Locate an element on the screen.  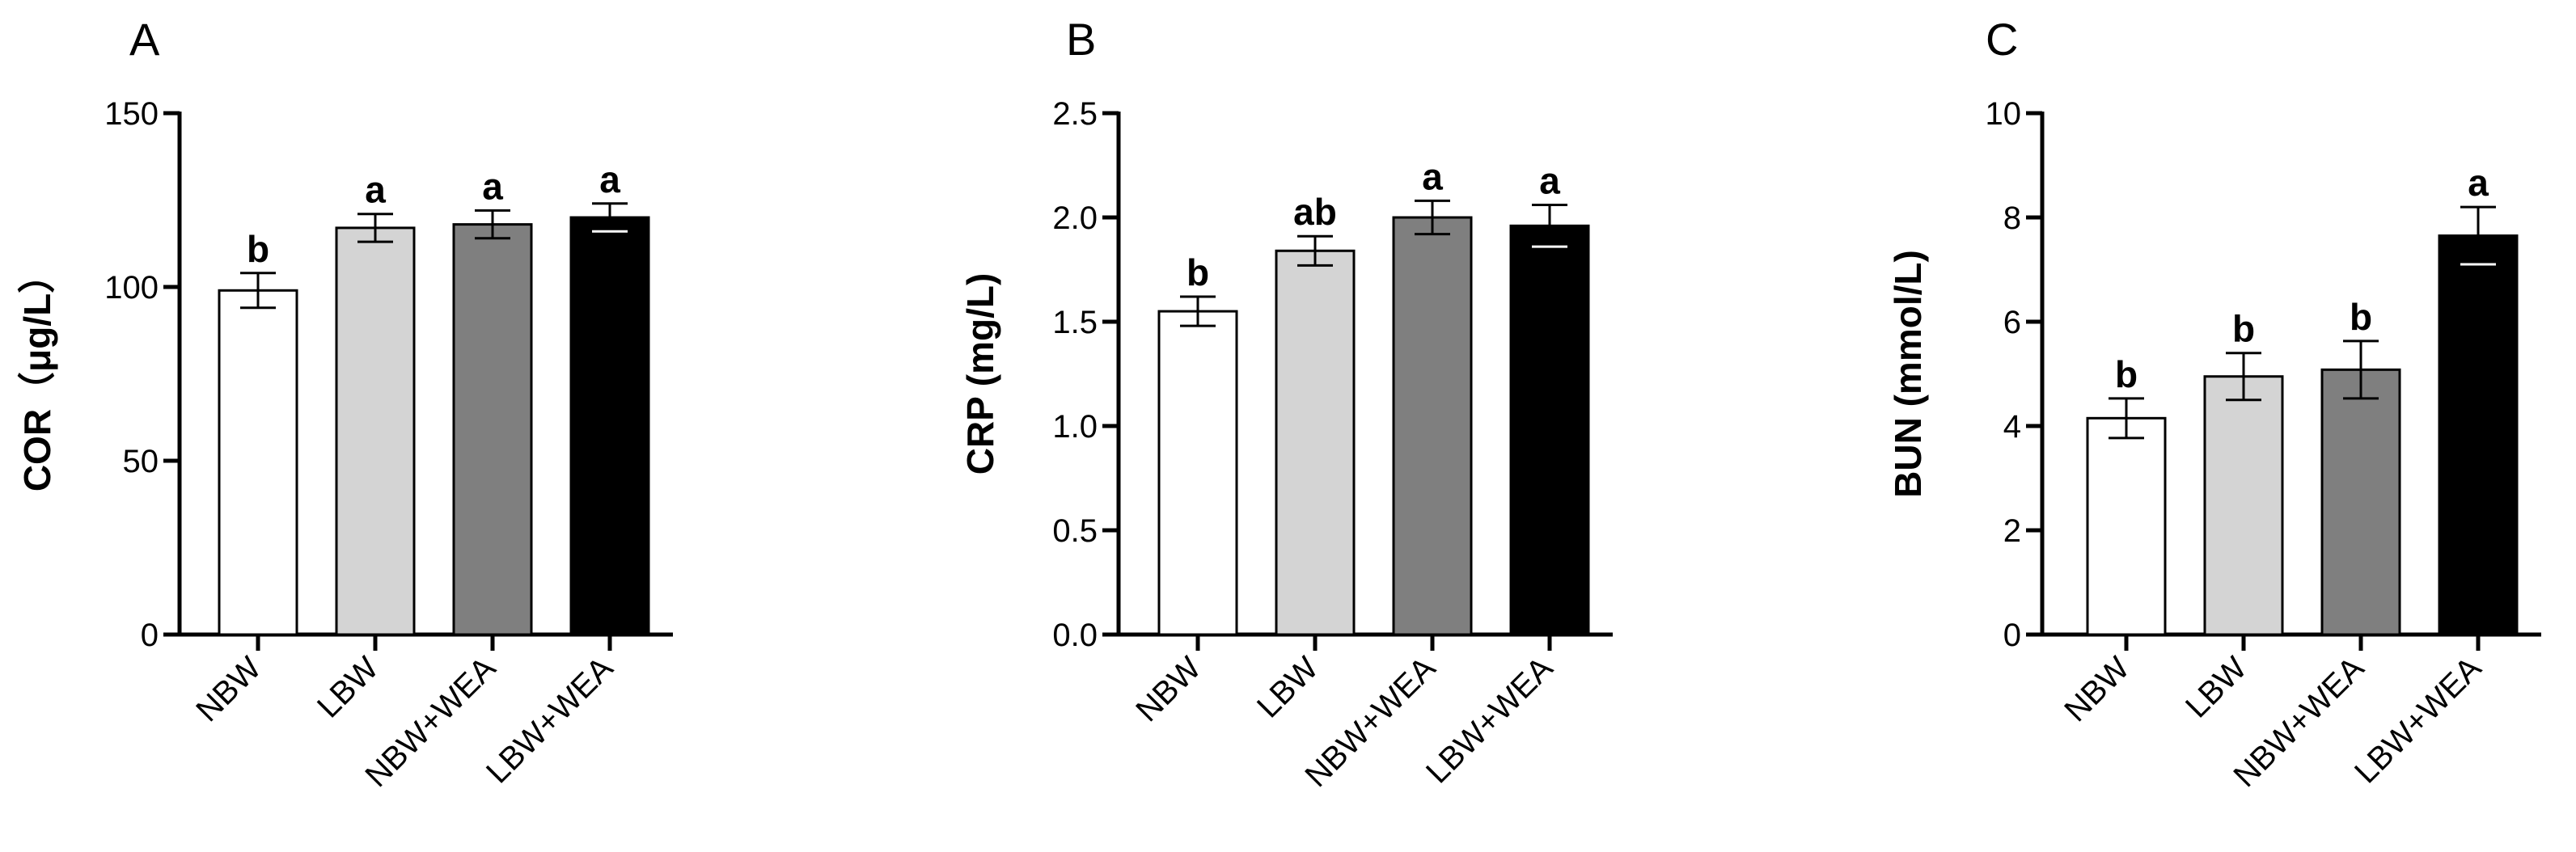
y-tick-label: 10 is located at coordinates (2004, 114).